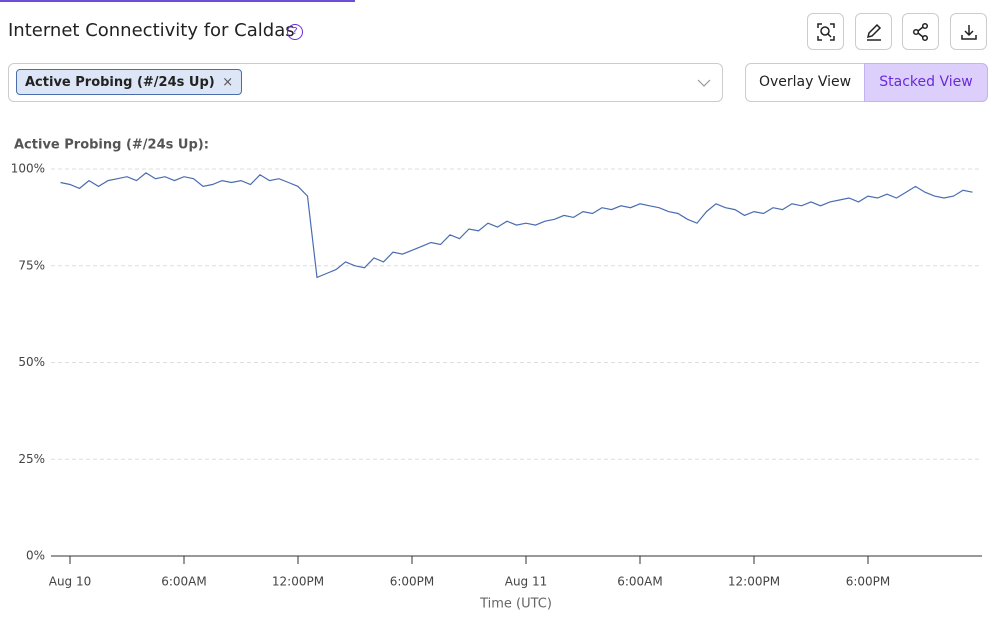 The height and width of the screenshot is (617, 999). I want to click on share-button, so click(920, 31).